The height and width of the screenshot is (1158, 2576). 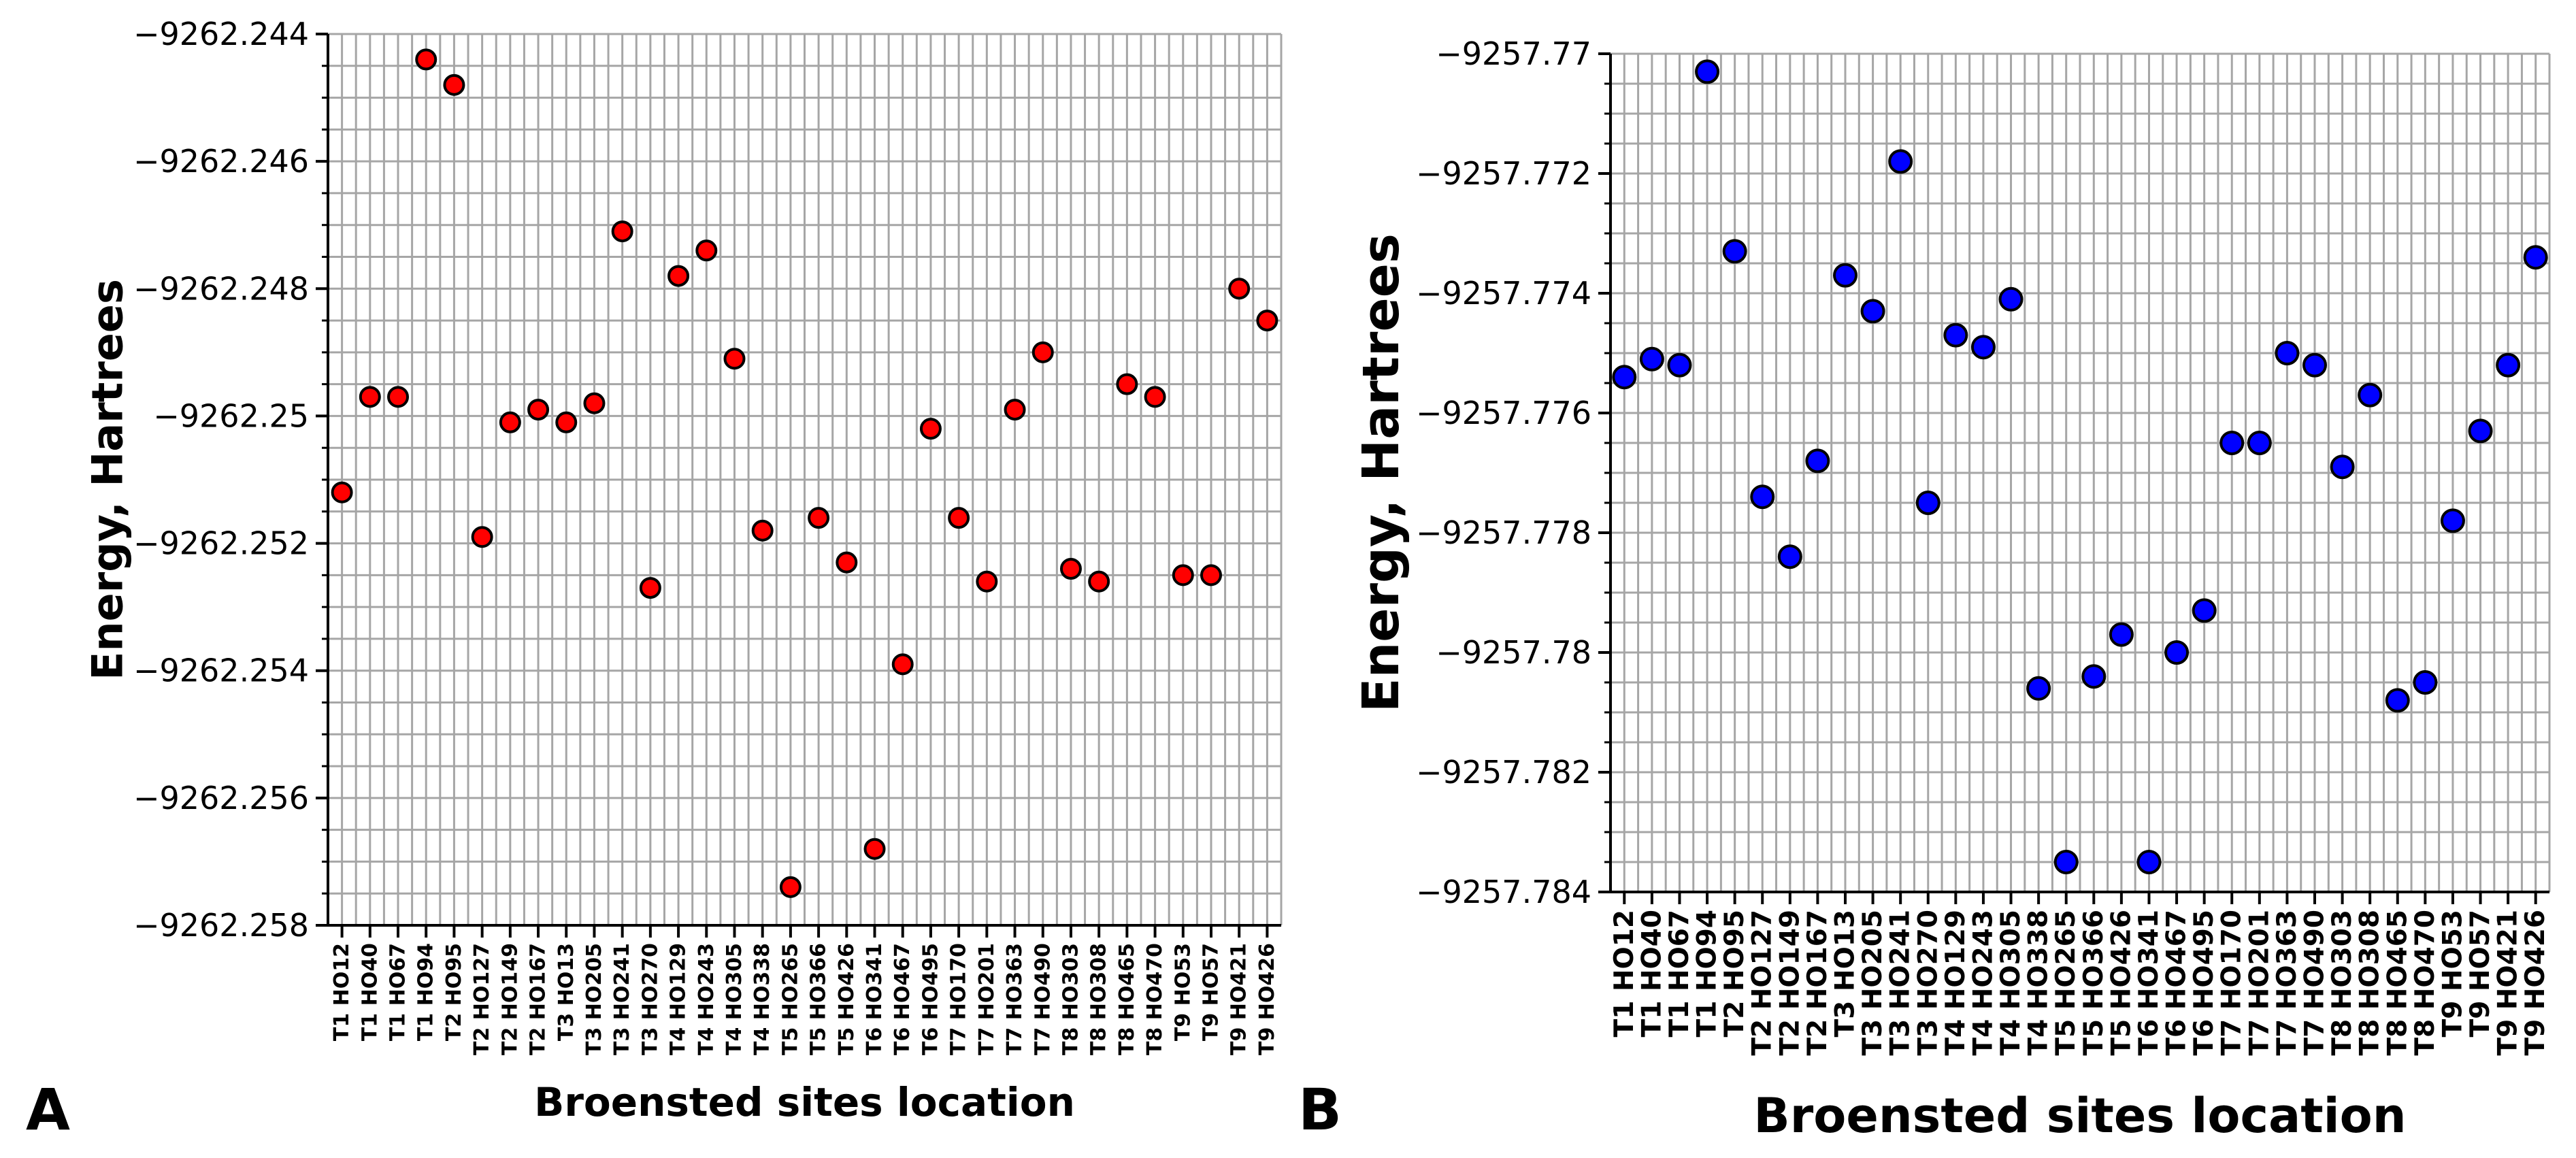 What do you see at coordinates (2287, 983) in the screenshot?
I see `x-tick-label: T7 HO363` at bounding box center [2287, 983].